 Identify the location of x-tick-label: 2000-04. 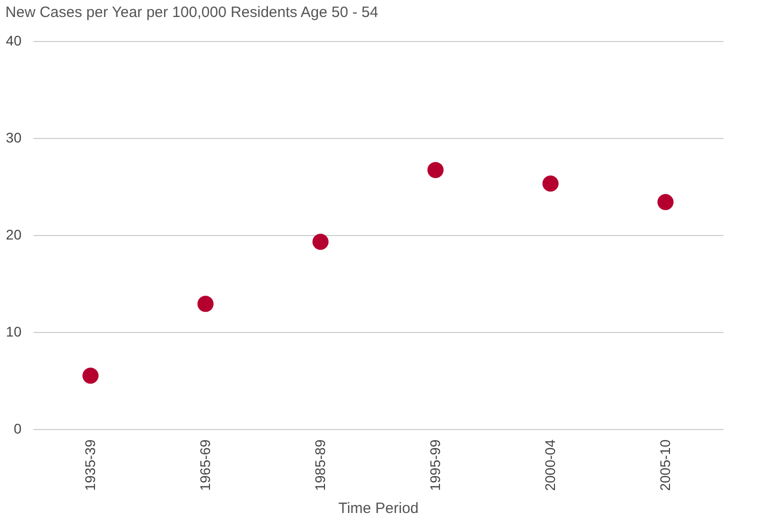
(550, 465).